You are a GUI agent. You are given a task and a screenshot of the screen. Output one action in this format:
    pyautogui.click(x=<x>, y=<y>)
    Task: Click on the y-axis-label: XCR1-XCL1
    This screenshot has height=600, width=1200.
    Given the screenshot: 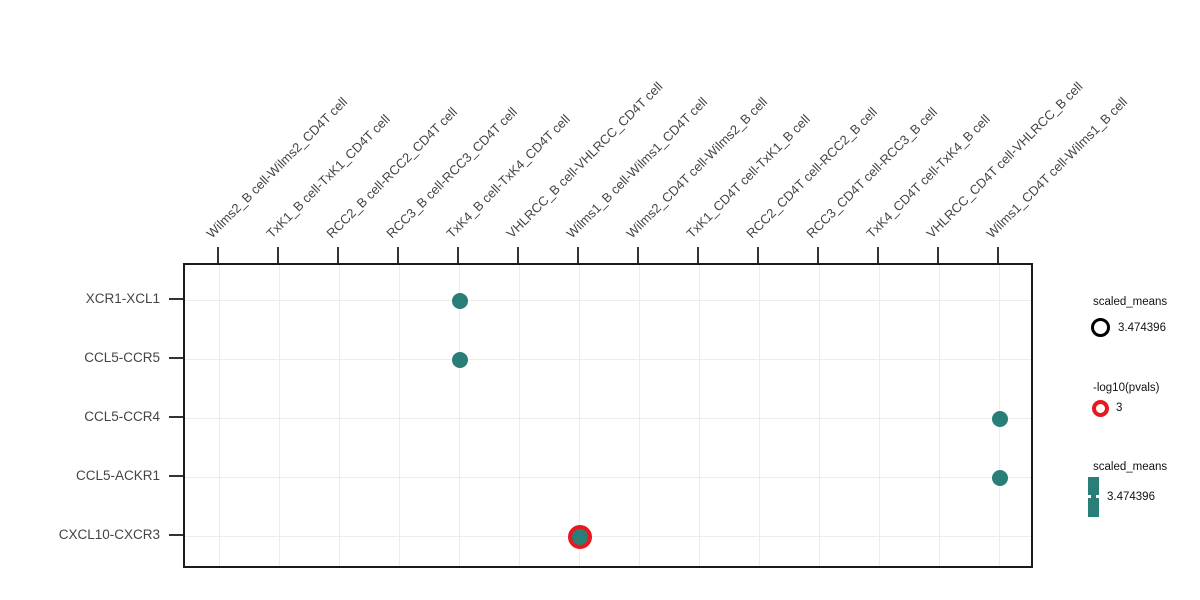 What is the action you would take?
    pyautogui.click(x=122, y=298)
    